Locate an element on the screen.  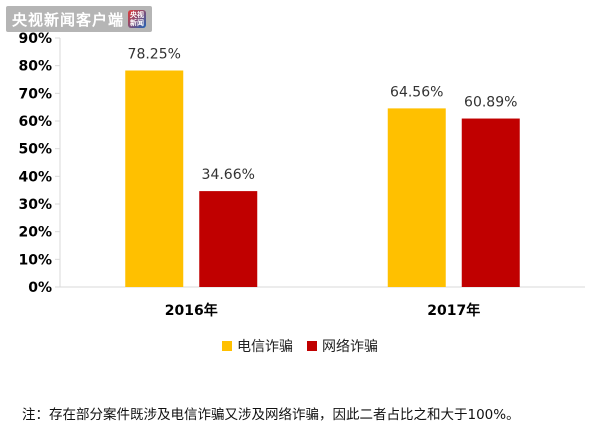
y-tick-label: 10% is located at coordinates (35, 260).